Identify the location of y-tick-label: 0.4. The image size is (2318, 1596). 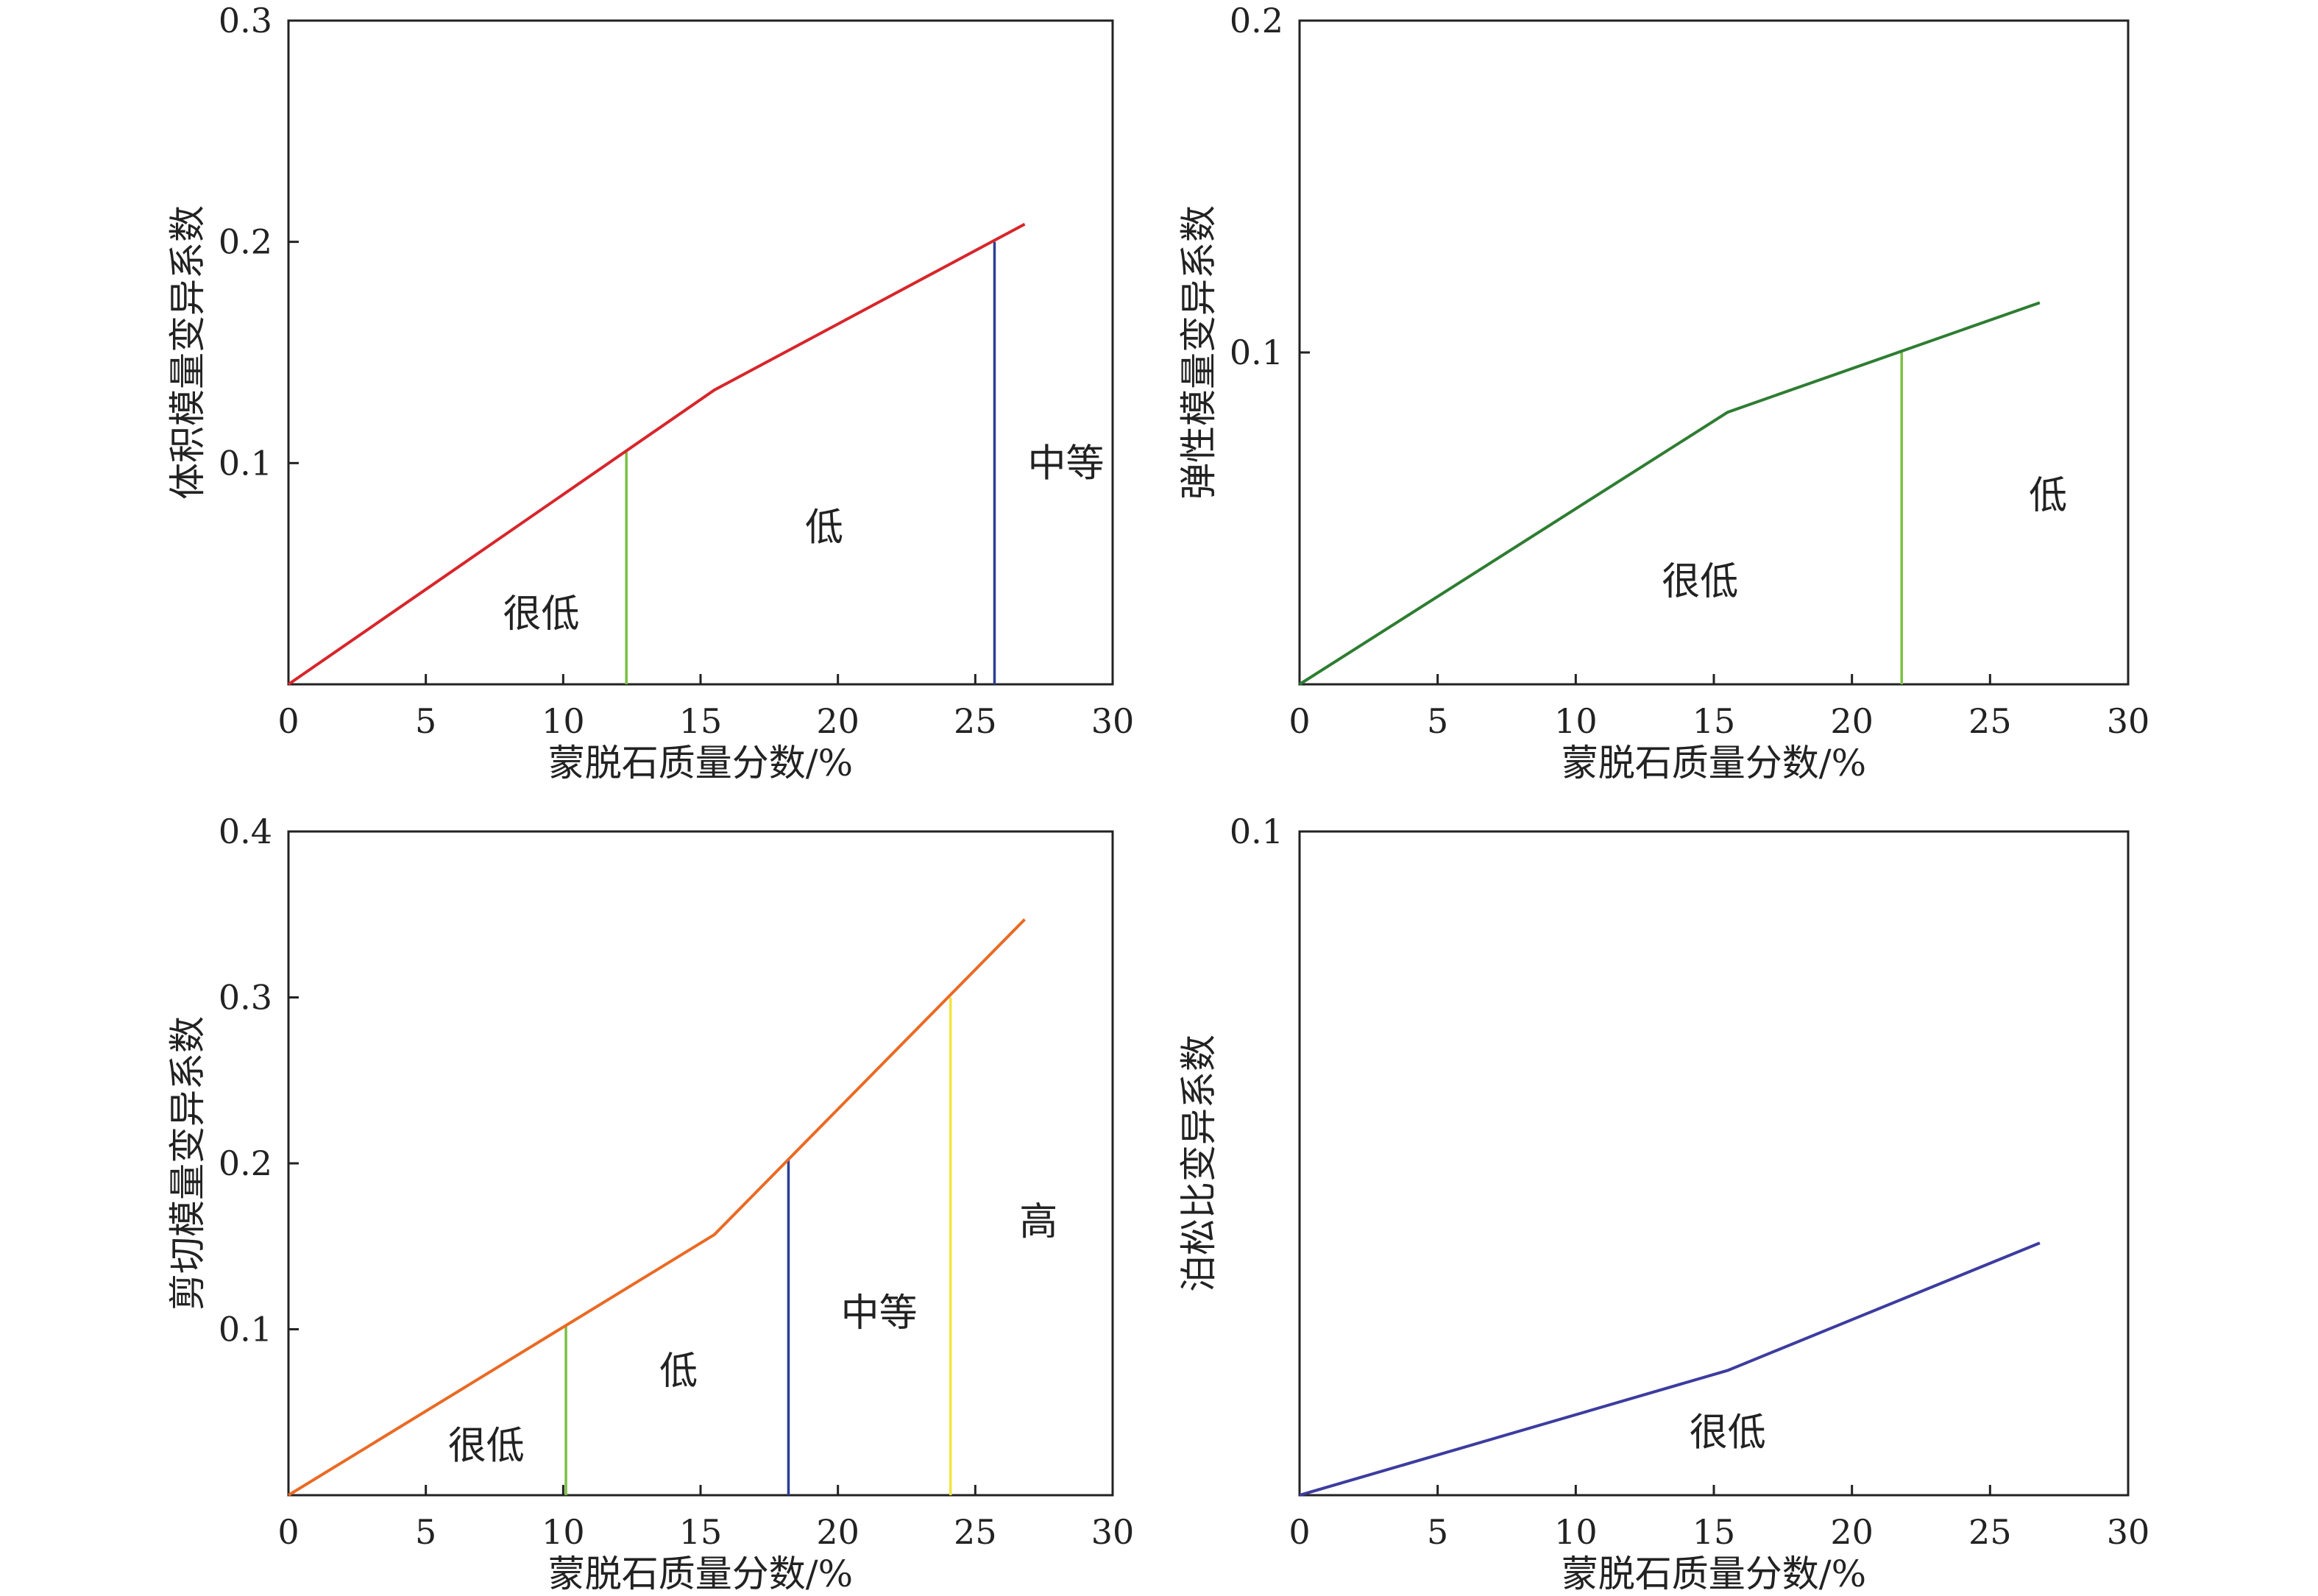
(245, 832).